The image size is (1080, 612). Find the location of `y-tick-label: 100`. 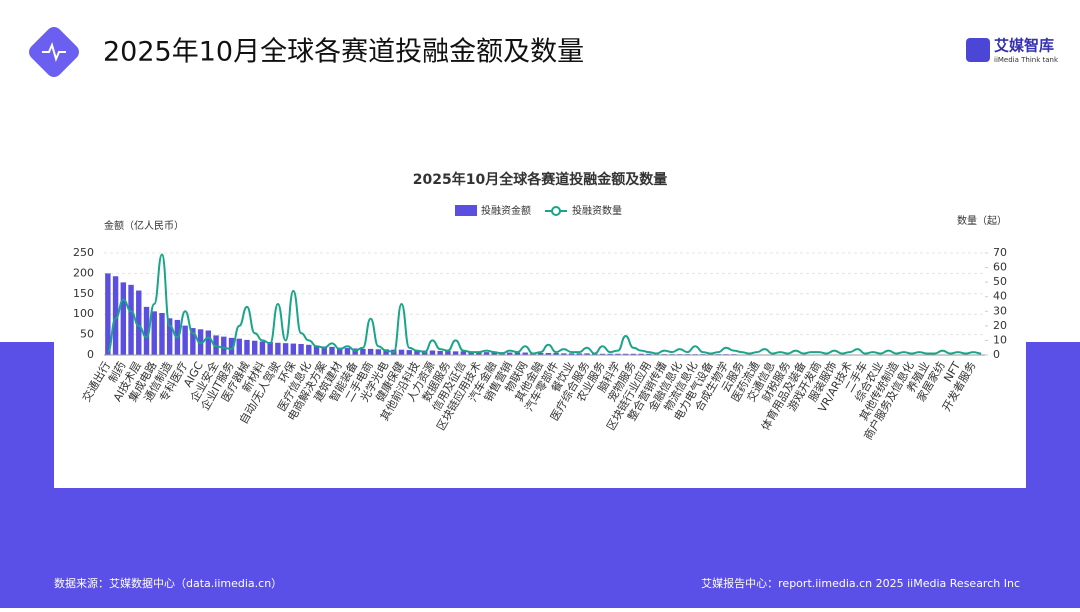

y-tick-label: 100 is located at coordinates (83, 313).